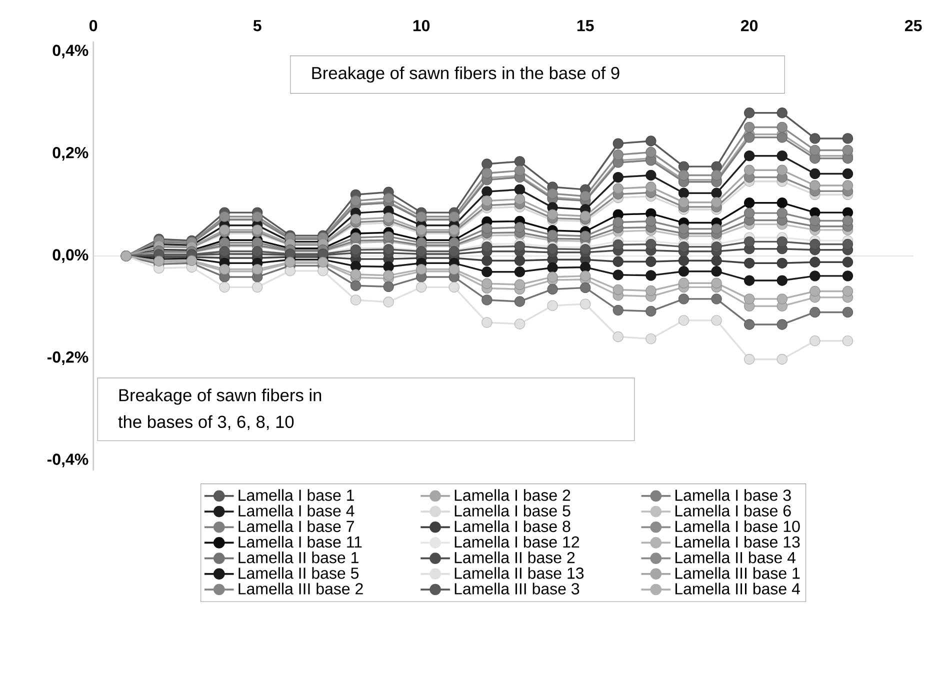  I want to click on legend-label: Lamella I base 10, so click(737, 526).